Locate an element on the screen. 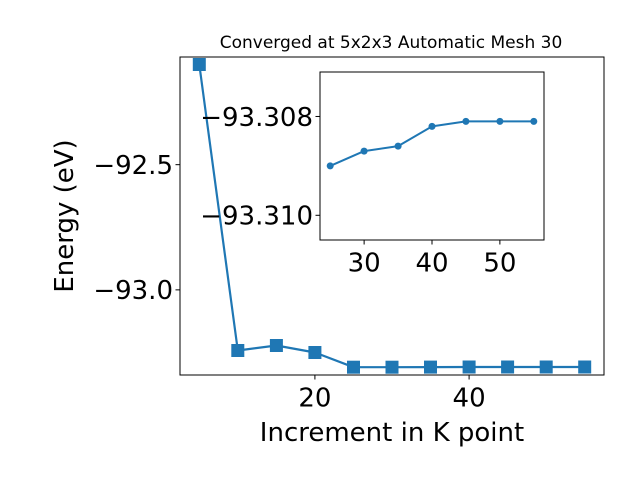 The image size is (640, 480). y-axis-label: Energy (eV) is located at coordinates (65, 215).